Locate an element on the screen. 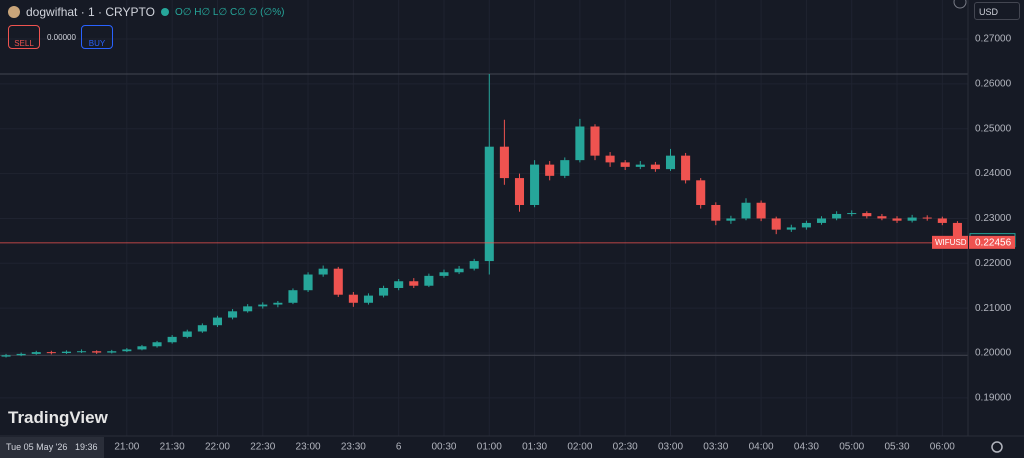 This screenshot has width=1024, height=458. y-tick-label: 0.22000 is located at coordinates (993, 263).